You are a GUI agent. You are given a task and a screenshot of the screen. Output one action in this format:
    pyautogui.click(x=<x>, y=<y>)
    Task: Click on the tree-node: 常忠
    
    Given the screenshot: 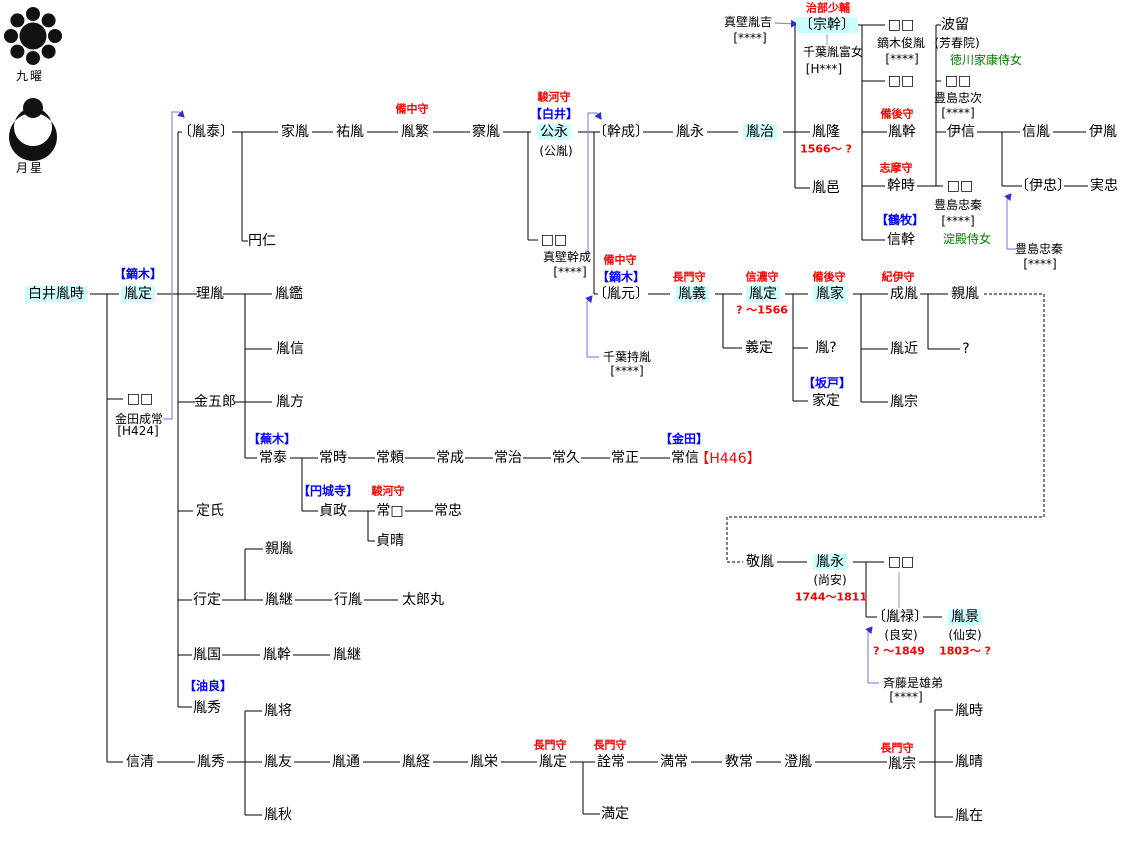 What is the action you would take?
    pyautogui.click(x=448, y=511)
    